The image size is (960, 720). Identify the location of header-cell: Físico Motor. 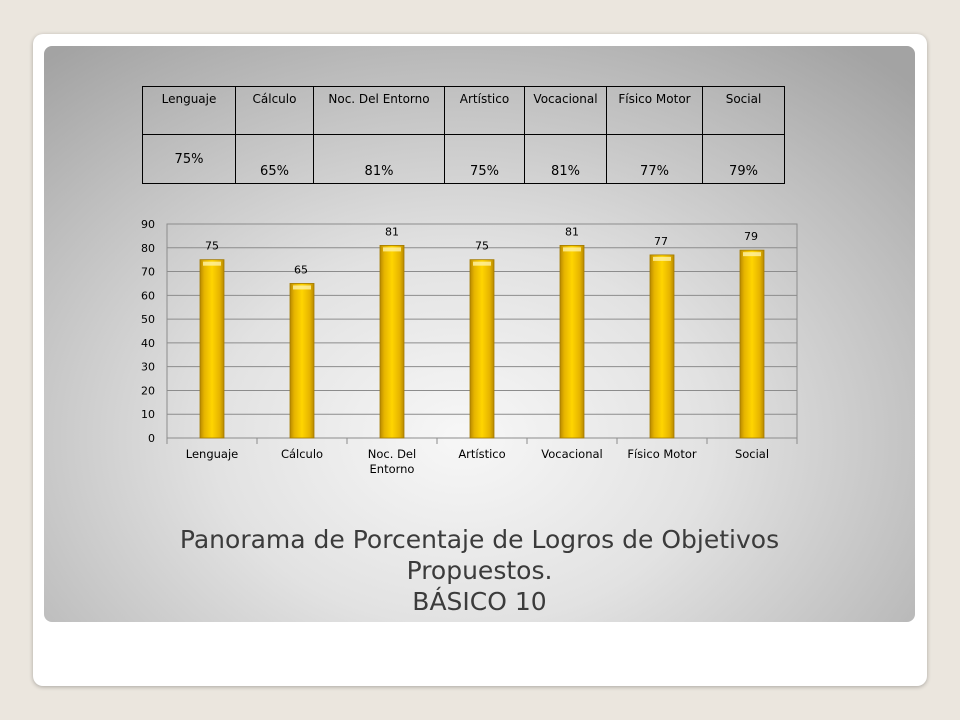
(654, 110).